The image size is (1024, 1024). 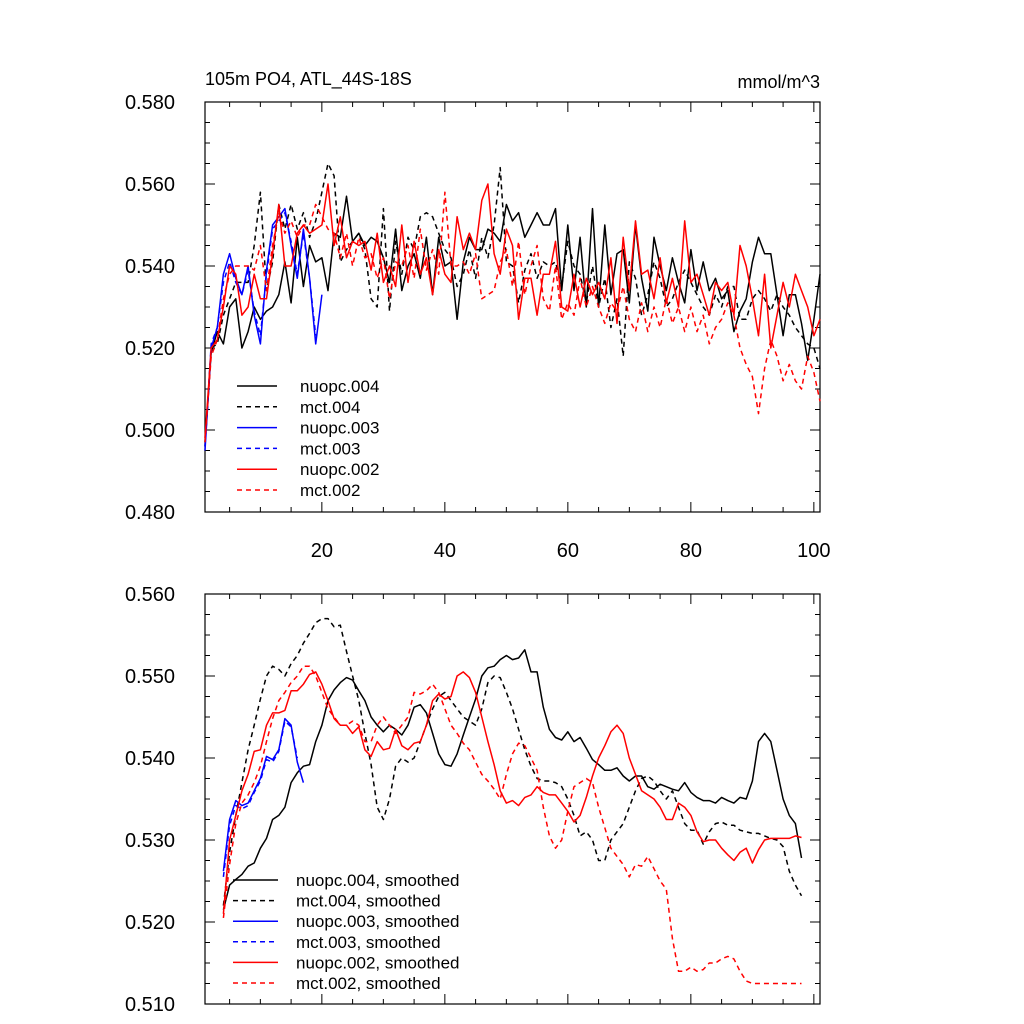 I want to click on series-line-nuopc-003-smoothed, so click(x=263, y=794).